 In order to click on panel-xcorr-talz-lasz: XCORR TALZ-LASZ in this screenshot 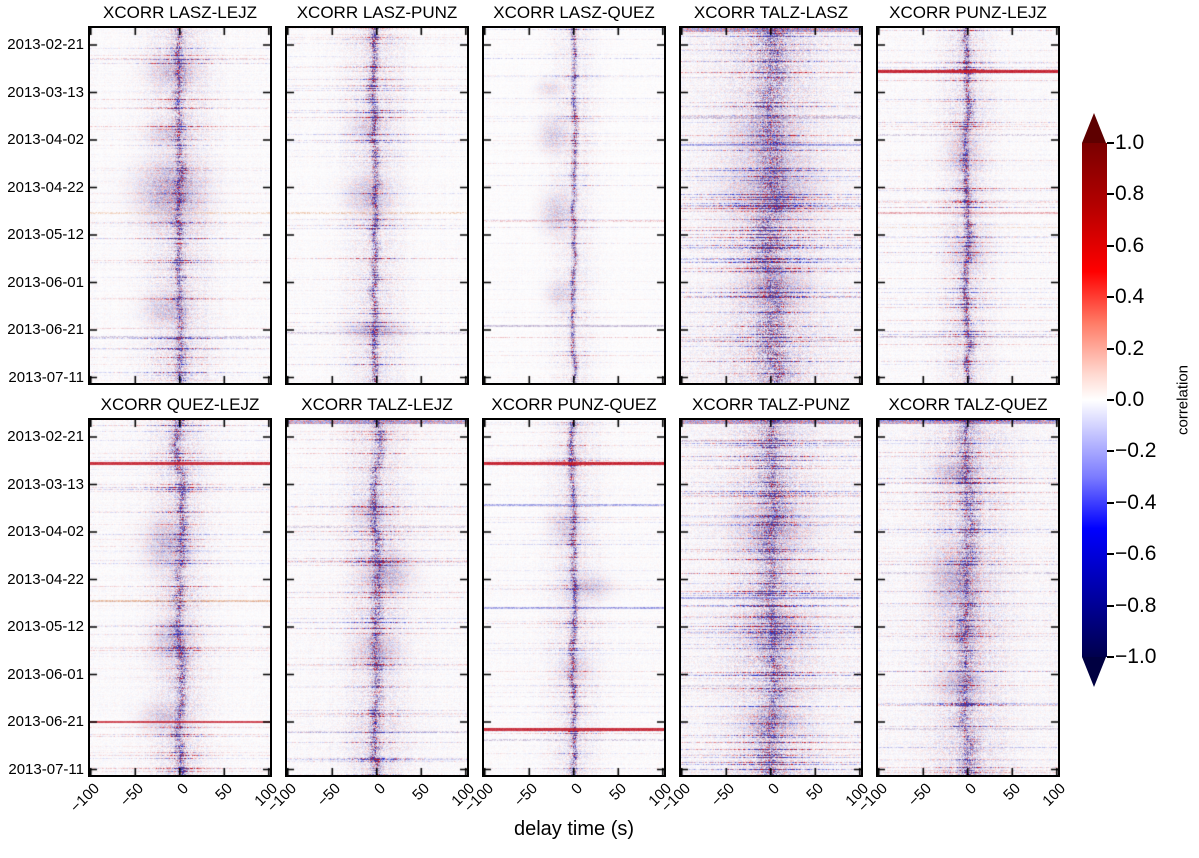, I will do `click(771, 194)`.